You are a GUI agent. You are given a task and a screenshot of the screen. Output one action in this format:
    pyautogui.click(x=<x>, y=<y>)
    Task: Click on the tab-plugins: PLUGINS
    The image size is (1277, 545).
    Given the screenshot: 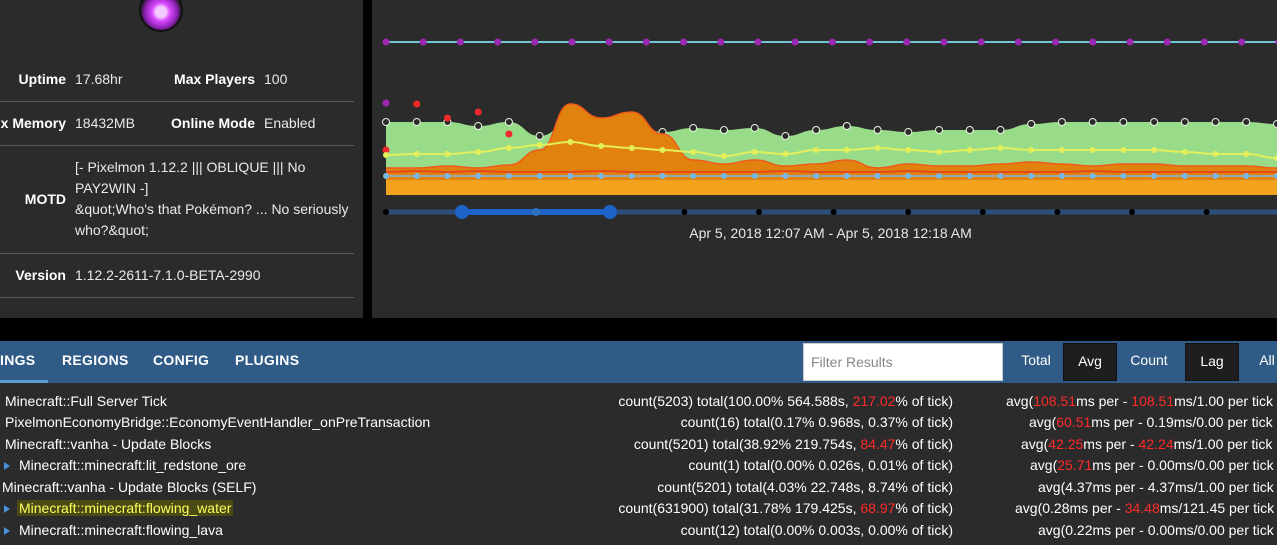 What is the action you would take?
    pyautogui.click(x=267, y=360)
    